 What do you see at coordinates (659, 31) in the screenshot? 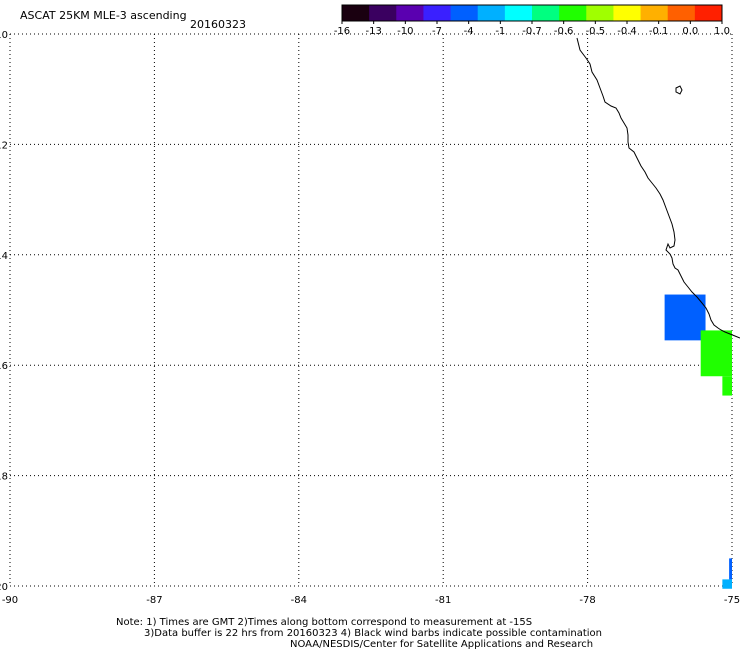
I see `colorbar-label: -0.1` at bounding box center [659, 31].